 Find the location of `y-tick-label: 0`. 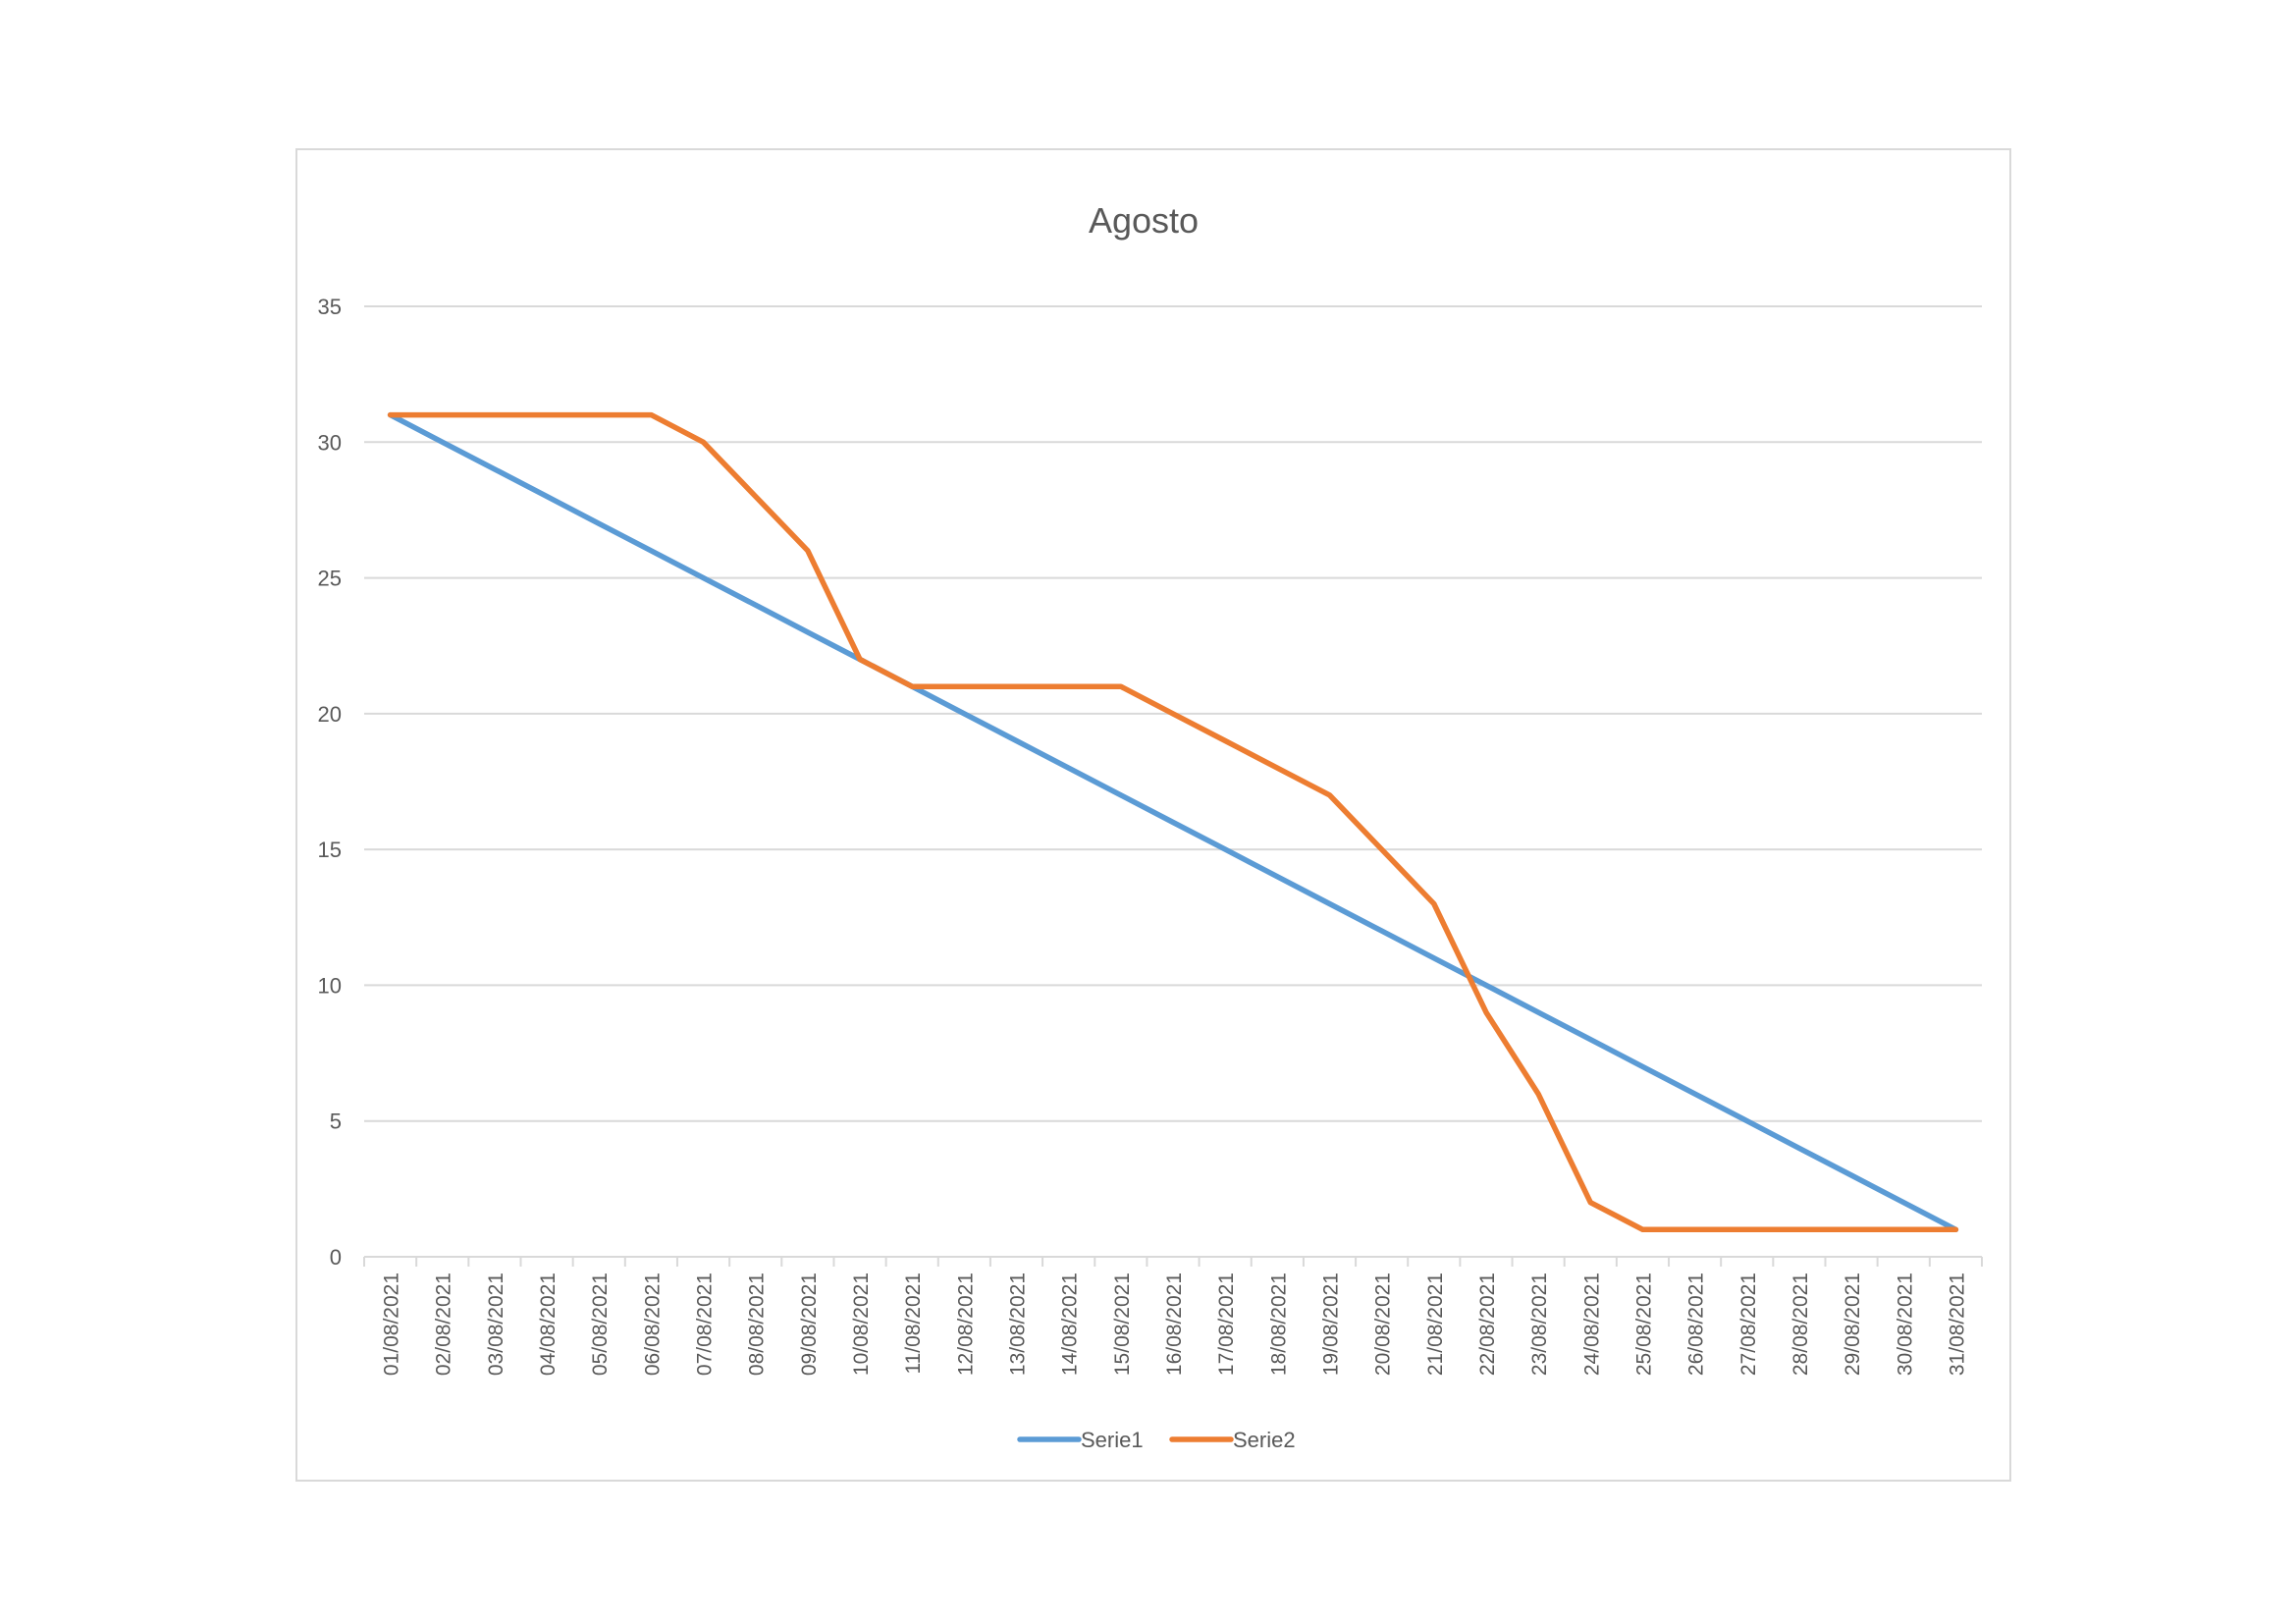

y-tick-label: 0 is located at coordinates (336, 1257).